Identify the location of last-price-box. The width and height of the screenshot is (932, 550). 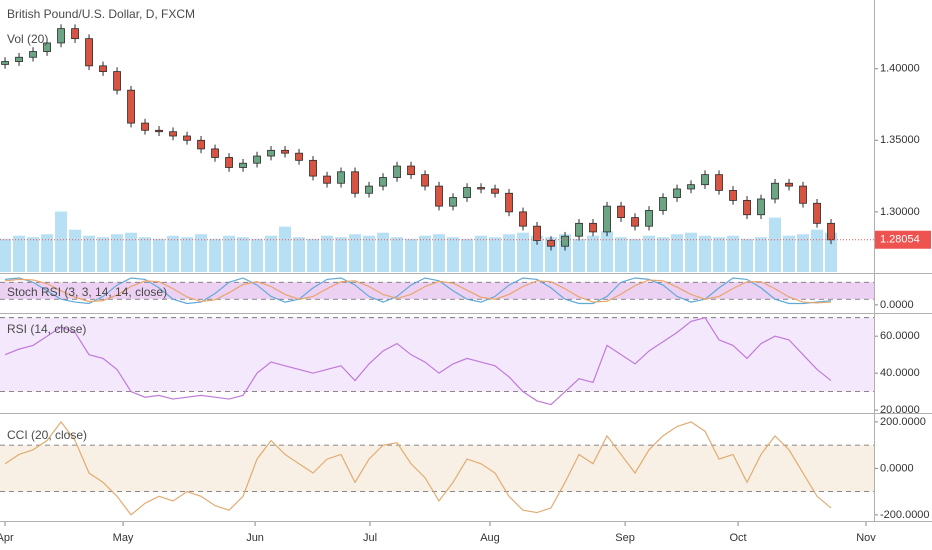
(903, 239).